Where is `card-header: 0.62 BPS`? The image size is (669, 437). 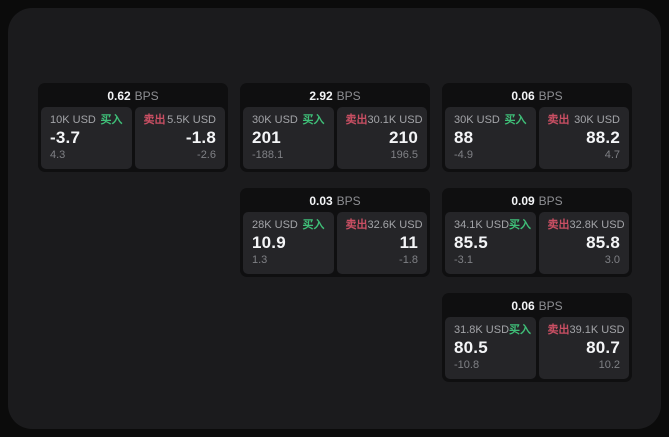 card-header: 0.62 BPS is located at coordinates (133, 96).